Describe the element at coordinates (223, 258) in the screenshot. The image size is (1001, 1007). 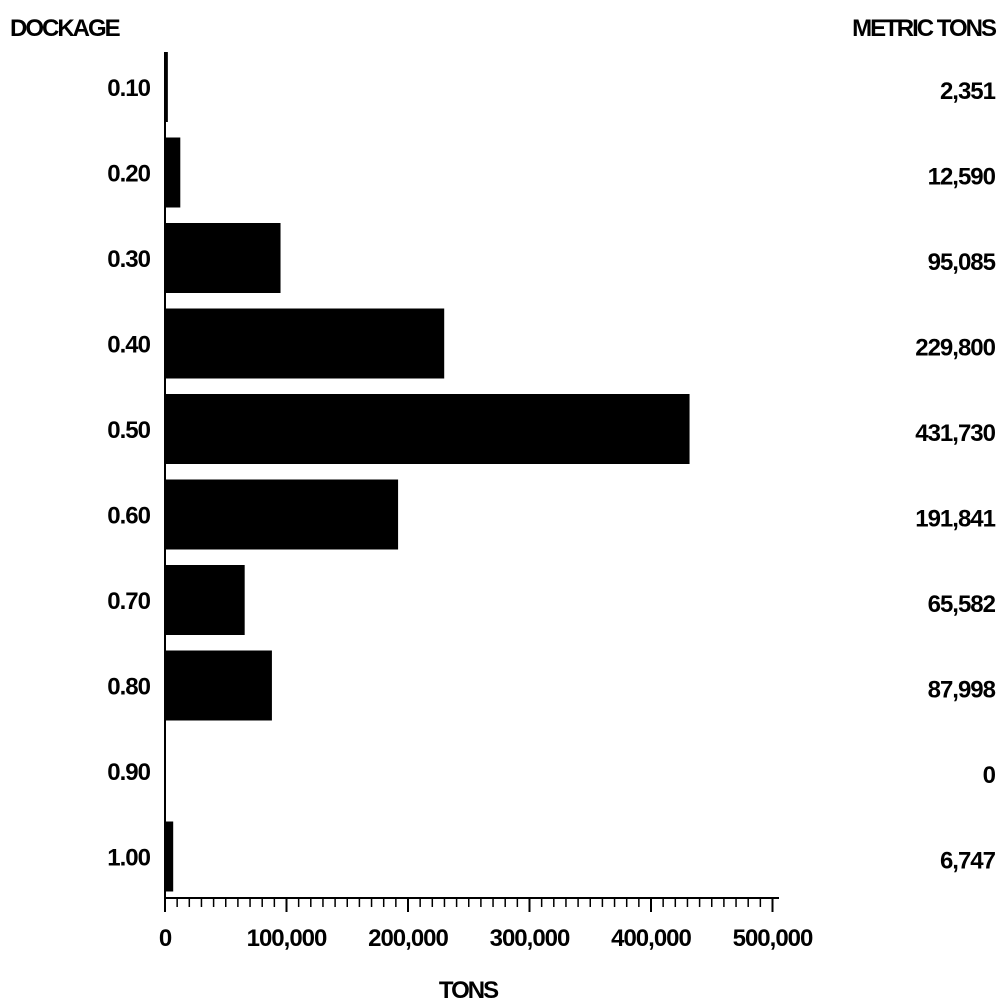
I see `bar-0.30` at that location.